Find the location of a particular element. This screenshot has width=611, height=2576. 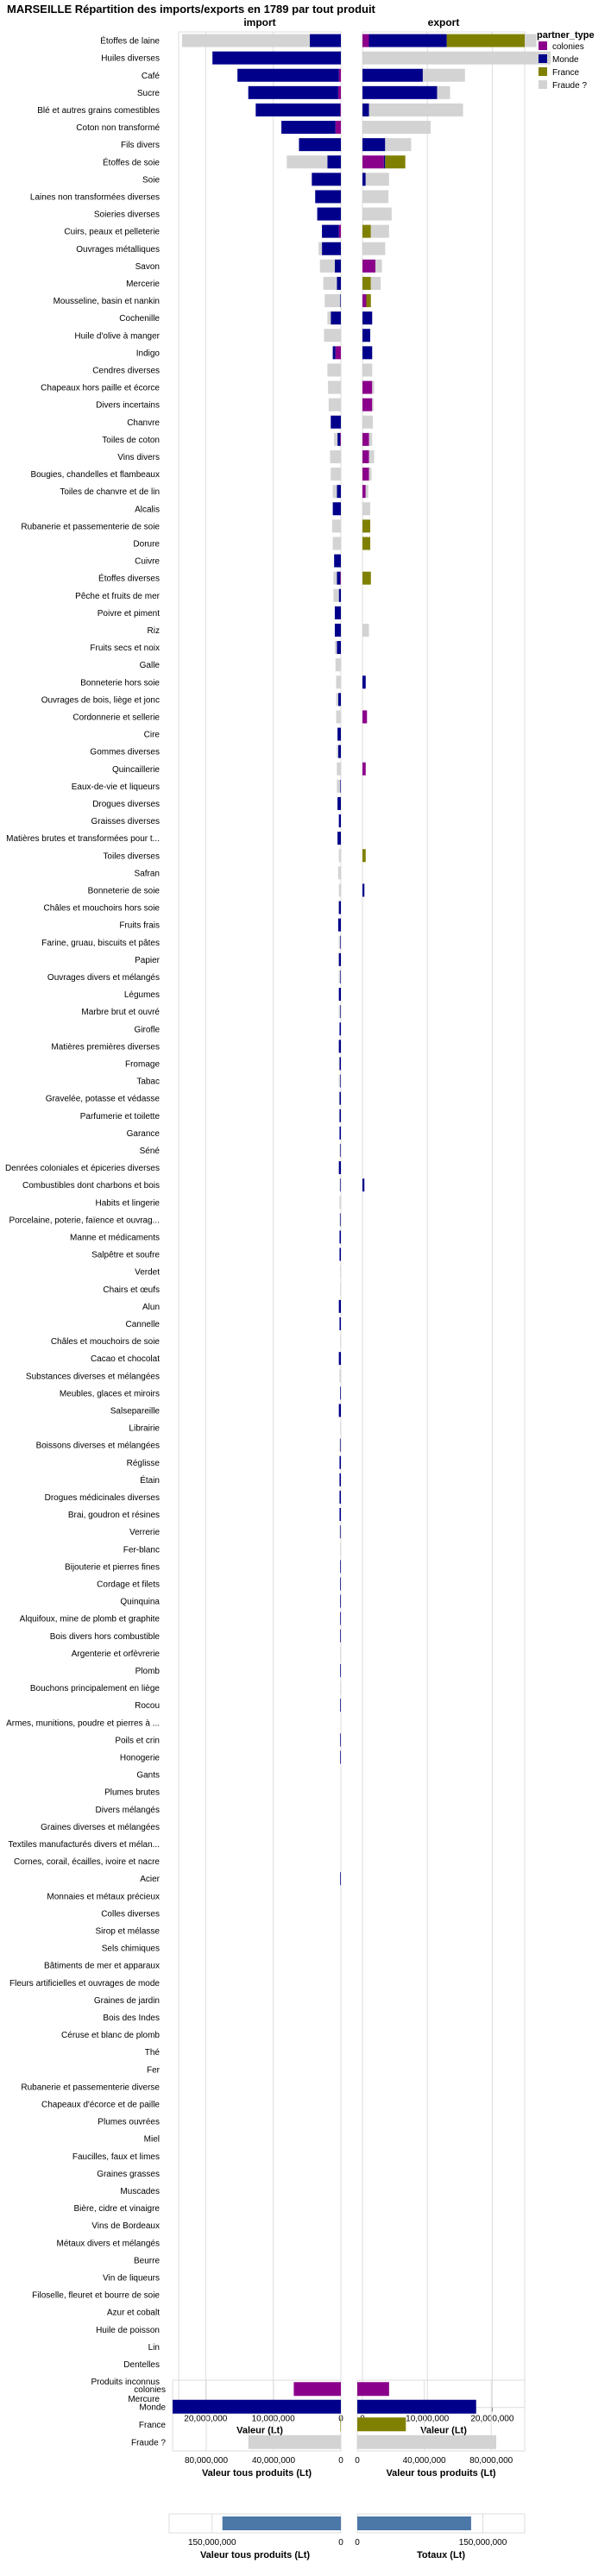

category-label: Azur et cobalt is located at coordinates (133, 2313).